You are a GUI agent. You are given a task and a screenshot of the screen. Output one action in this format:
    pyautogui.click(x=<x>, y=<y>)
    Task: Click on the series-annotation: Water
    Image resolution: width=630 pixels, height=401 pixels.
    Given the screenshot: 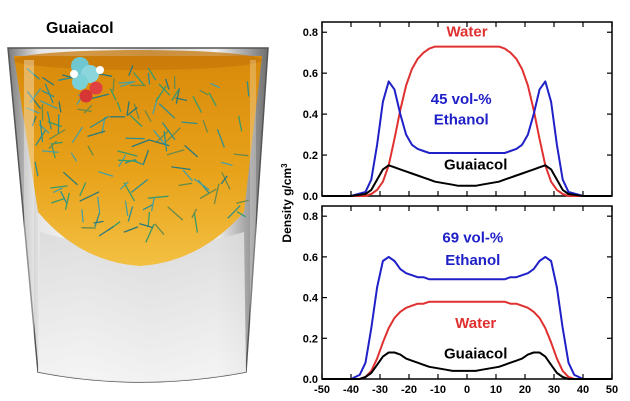 What is the action you would take?
    pyautogui.click(x=466, y=31)
    